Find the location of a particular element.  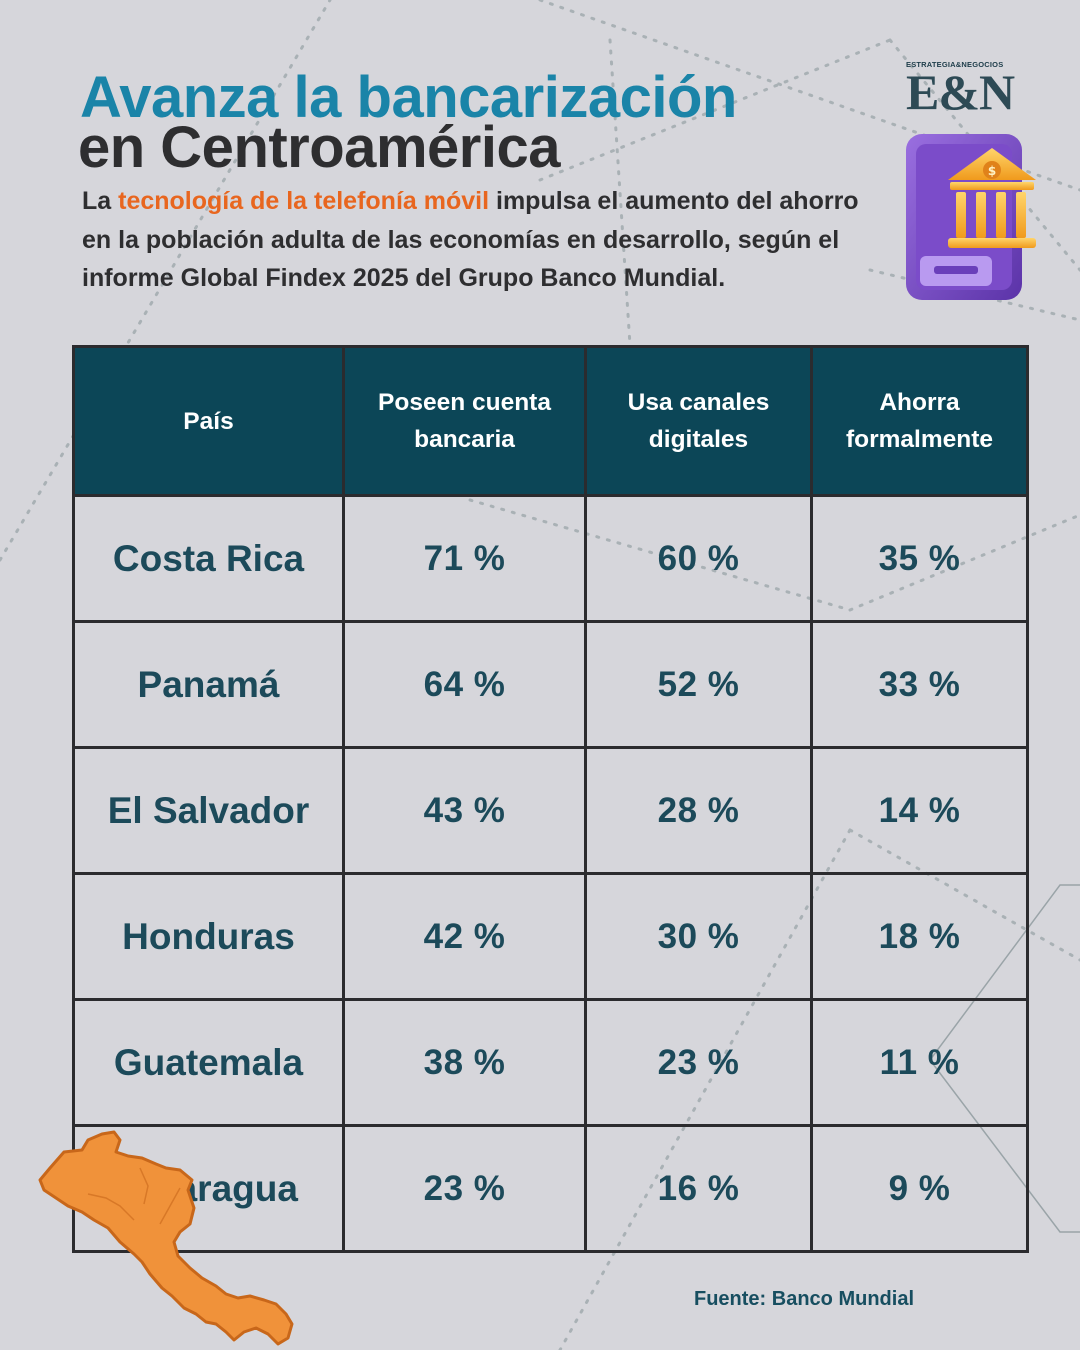

column-header-savings: Ahorra formalmente is located at coordinates (919, 421).